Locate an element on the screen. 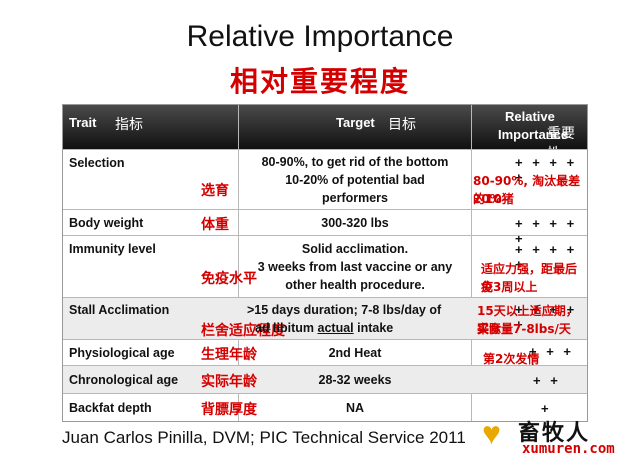 The height and width of the screenshot is (460, 640). importance-rating: + is located at coordinates (546, 408).